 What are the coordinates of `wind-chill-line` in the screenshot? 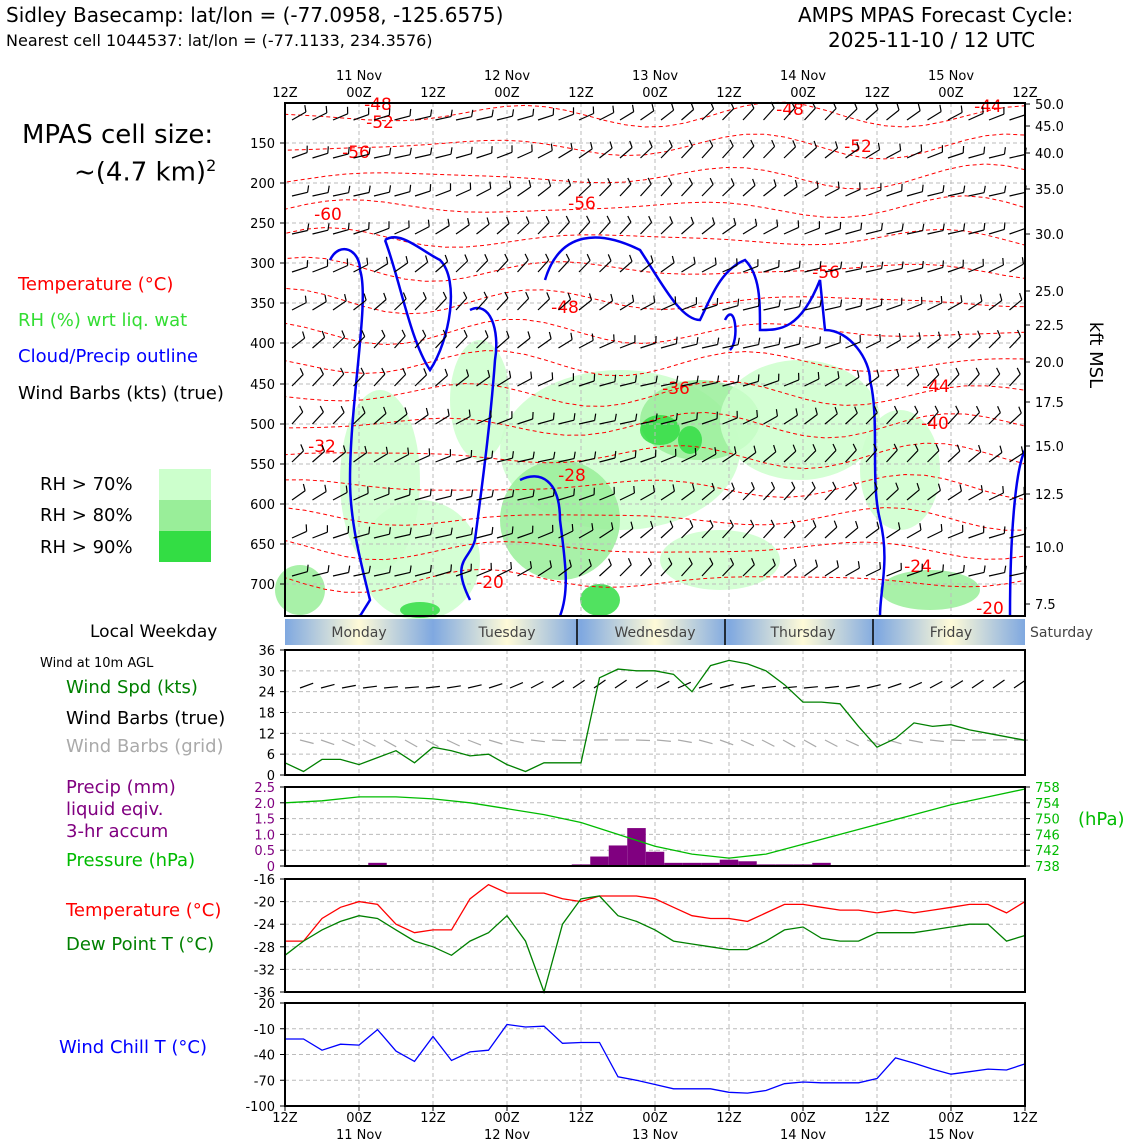 It's located at (655, 1058).